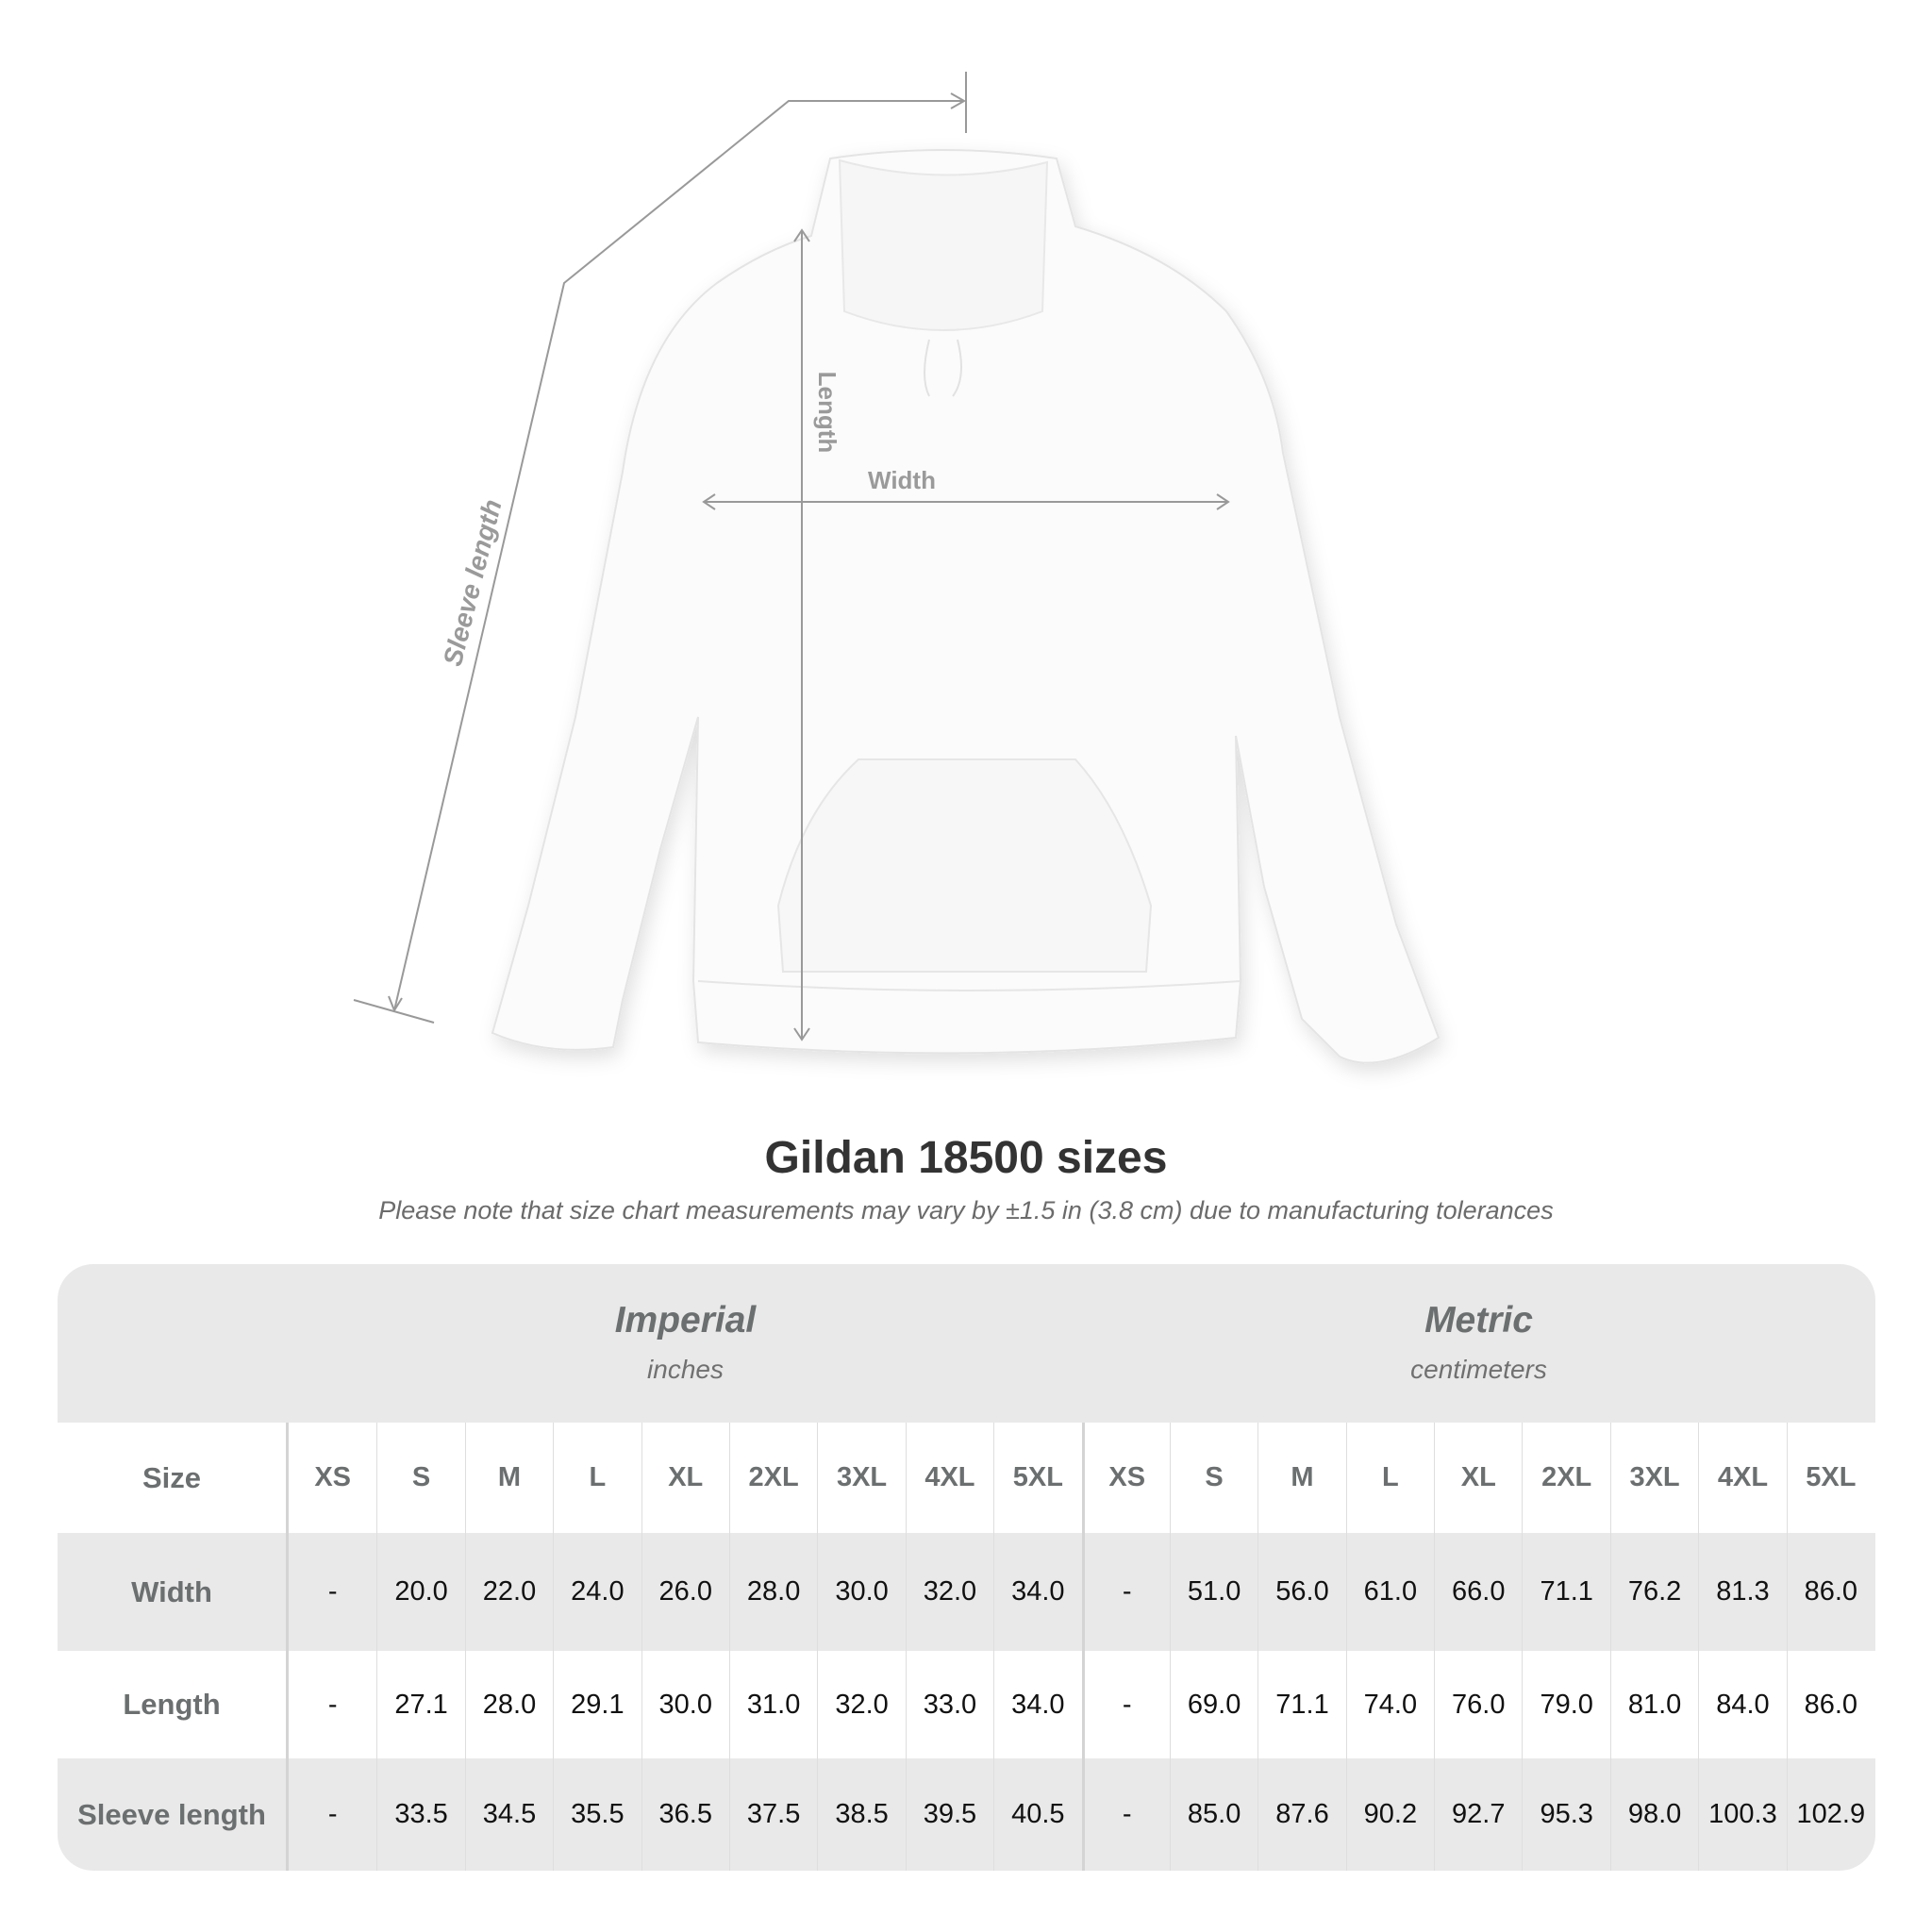 Image resolution: width=1932 pixels, height=1932 pixels. Describe the element at coordinates (1390, 1592) in the screenshot. I see `table-cell: 61.0` at that location.